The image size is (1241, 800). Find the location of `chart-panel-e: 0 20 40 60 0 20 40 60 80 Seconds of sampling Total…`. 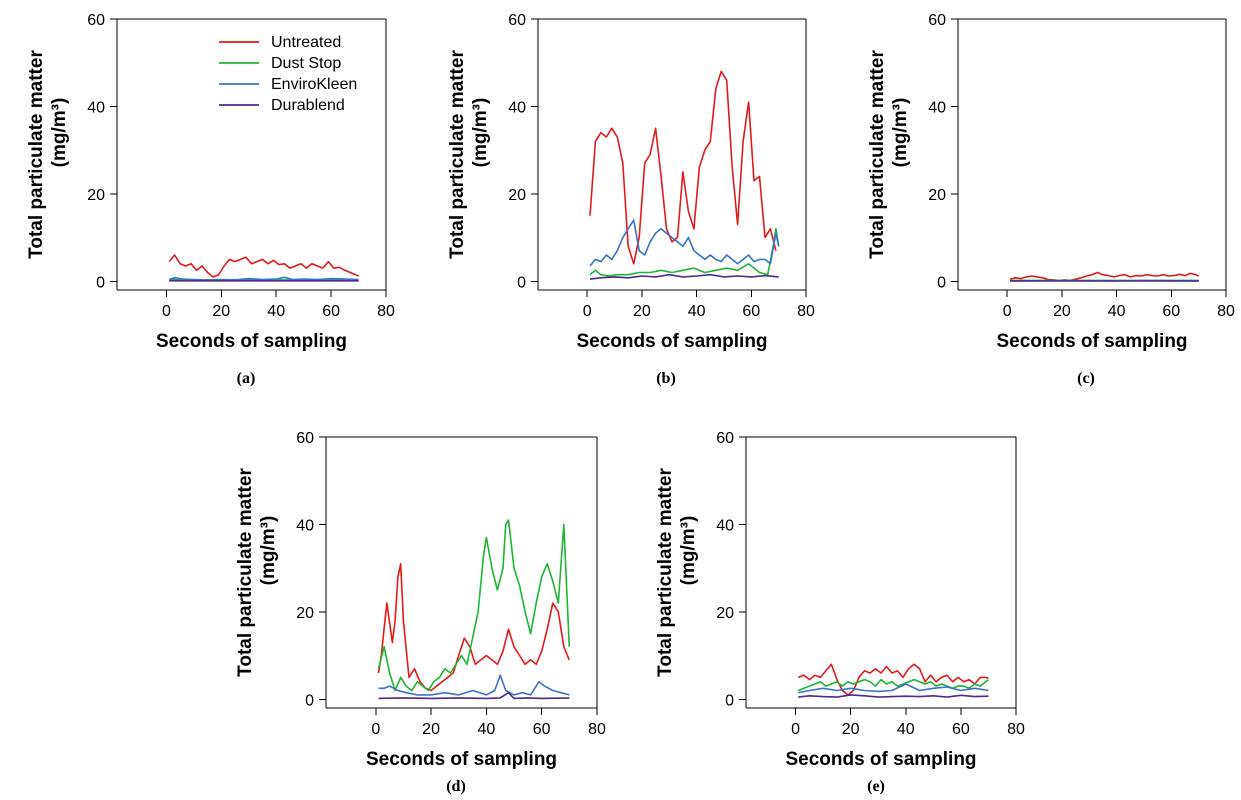

chart-panel-e: 0 20 40 60 0 20 40 60 80 Seconds of sampling Total… is located at coordinates (840, 612).